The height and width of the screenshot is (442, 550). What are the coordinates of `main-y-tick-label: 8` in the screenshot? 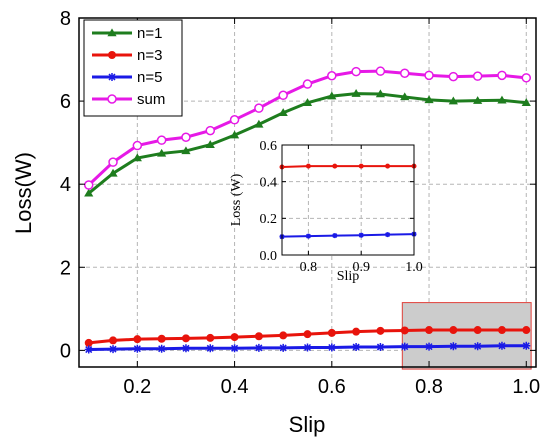 It's located at (65, 19).